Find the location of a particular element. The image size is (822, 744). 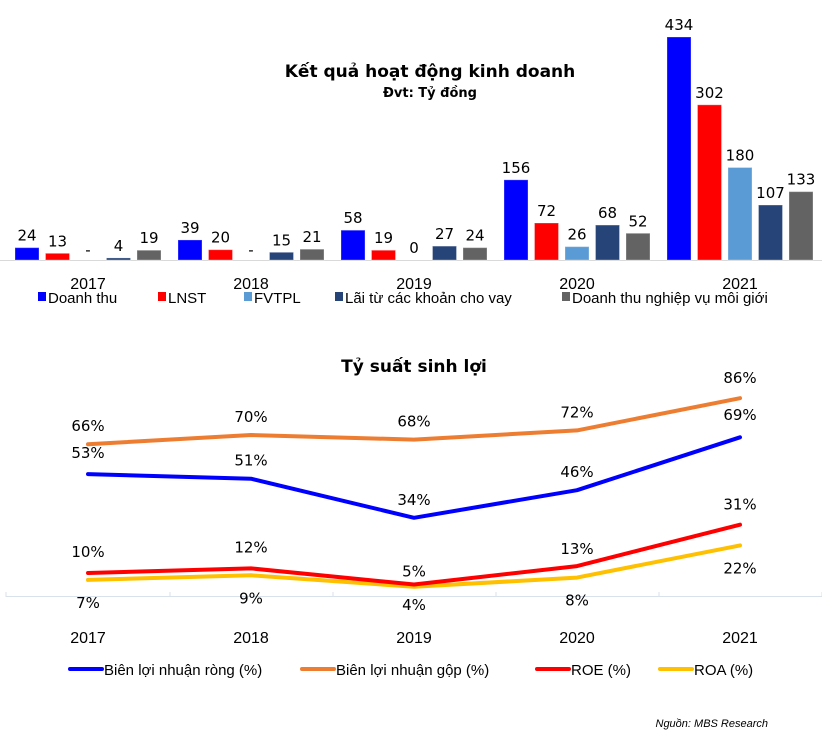

line-roa is located at coordinates (414, 566).